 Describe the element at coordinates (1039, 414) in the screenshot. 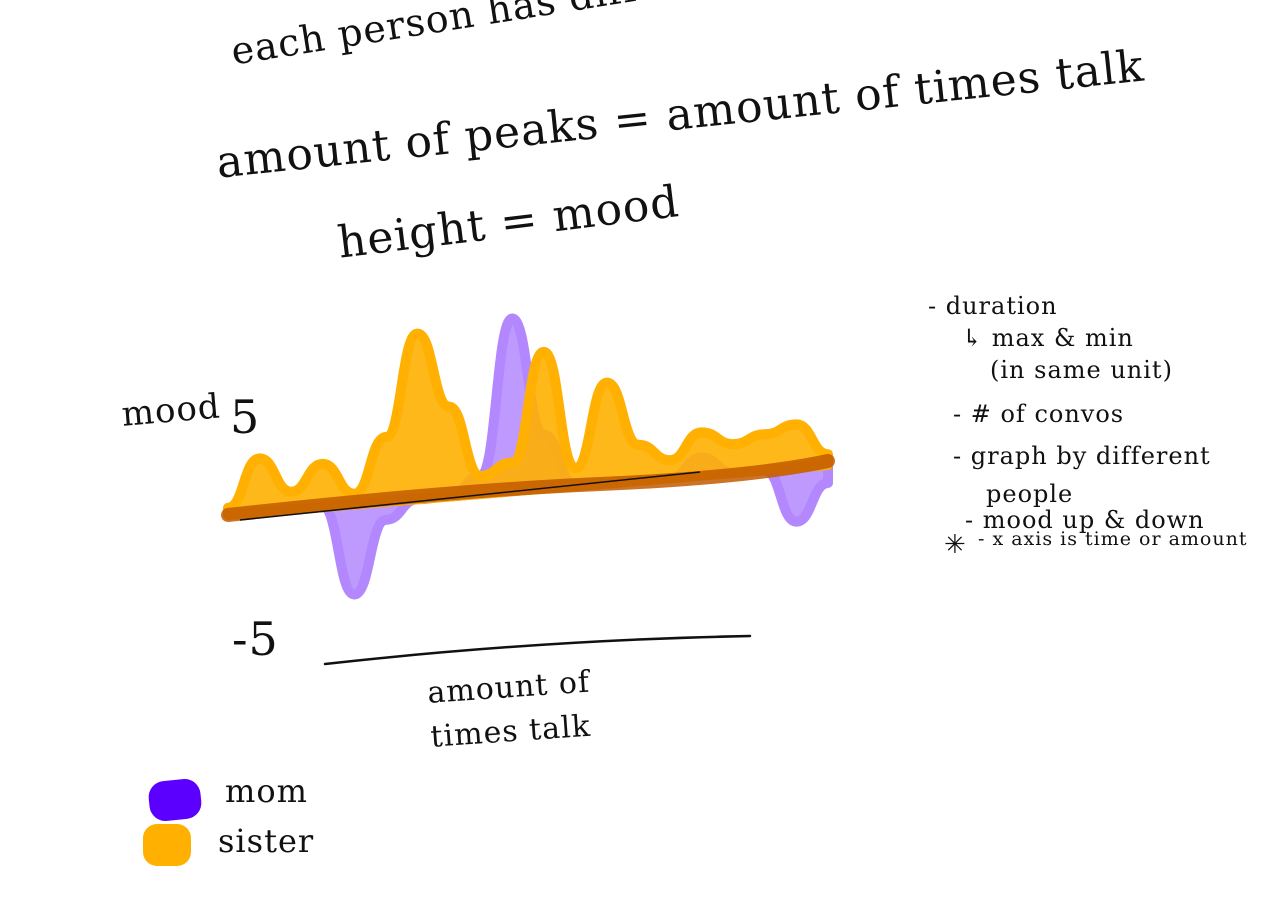

I see `note-convos: - # of convos` at that location.